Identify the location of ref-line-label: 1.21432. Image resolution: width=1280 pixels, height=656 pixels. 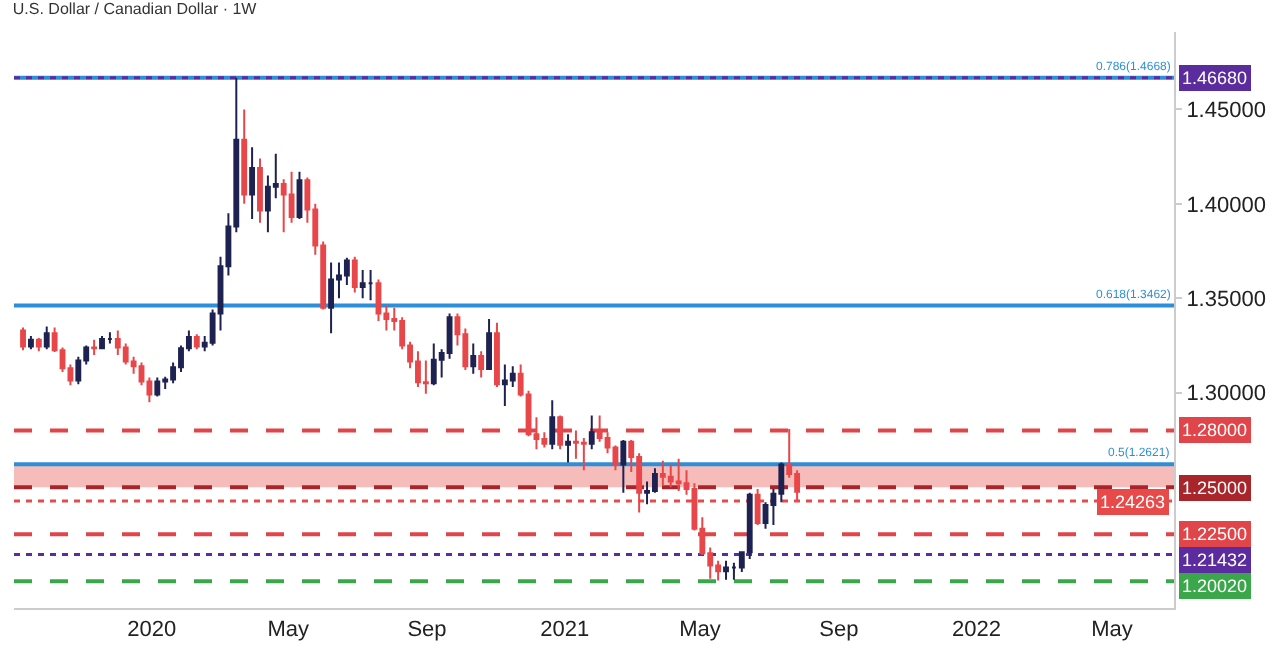
(1215, 560).